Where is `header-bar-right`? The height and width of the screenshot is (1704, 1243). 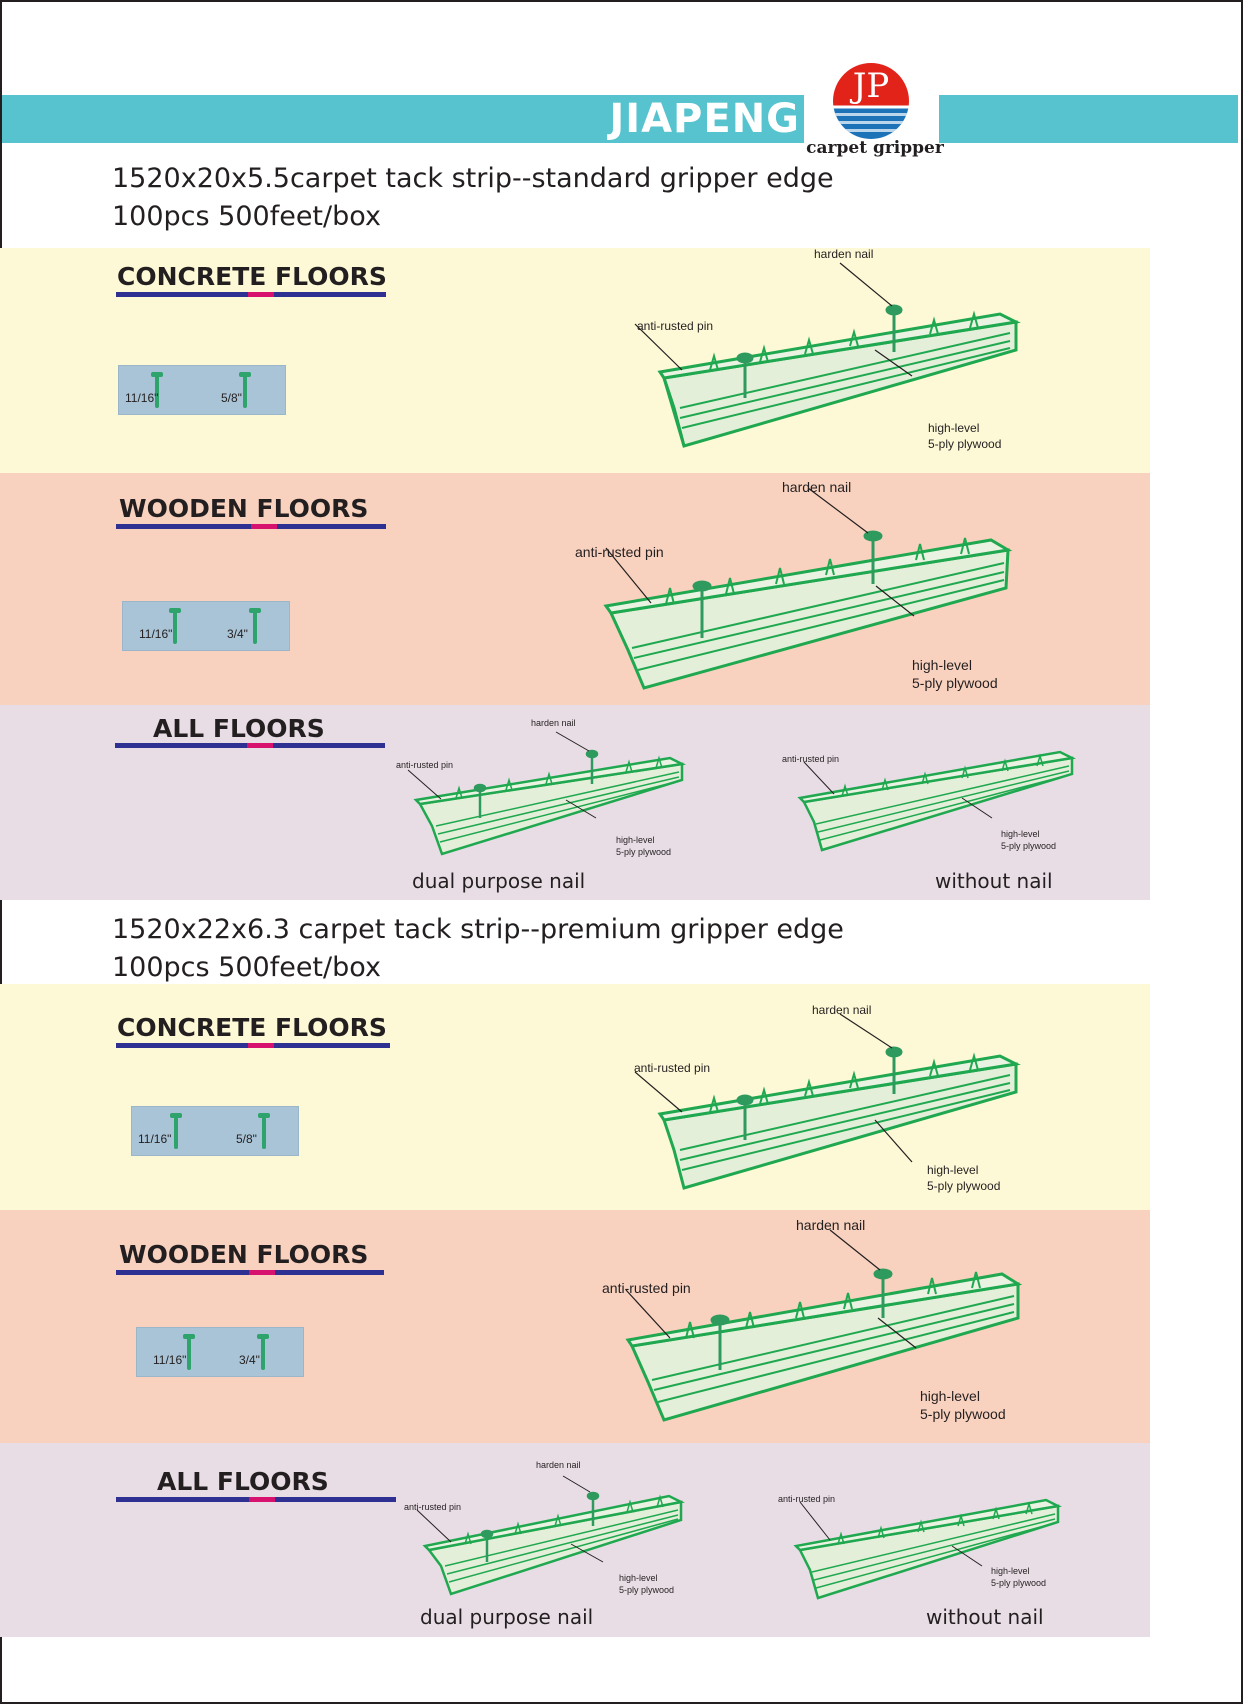 header-bar-right is located at coordinates (1088, 119).